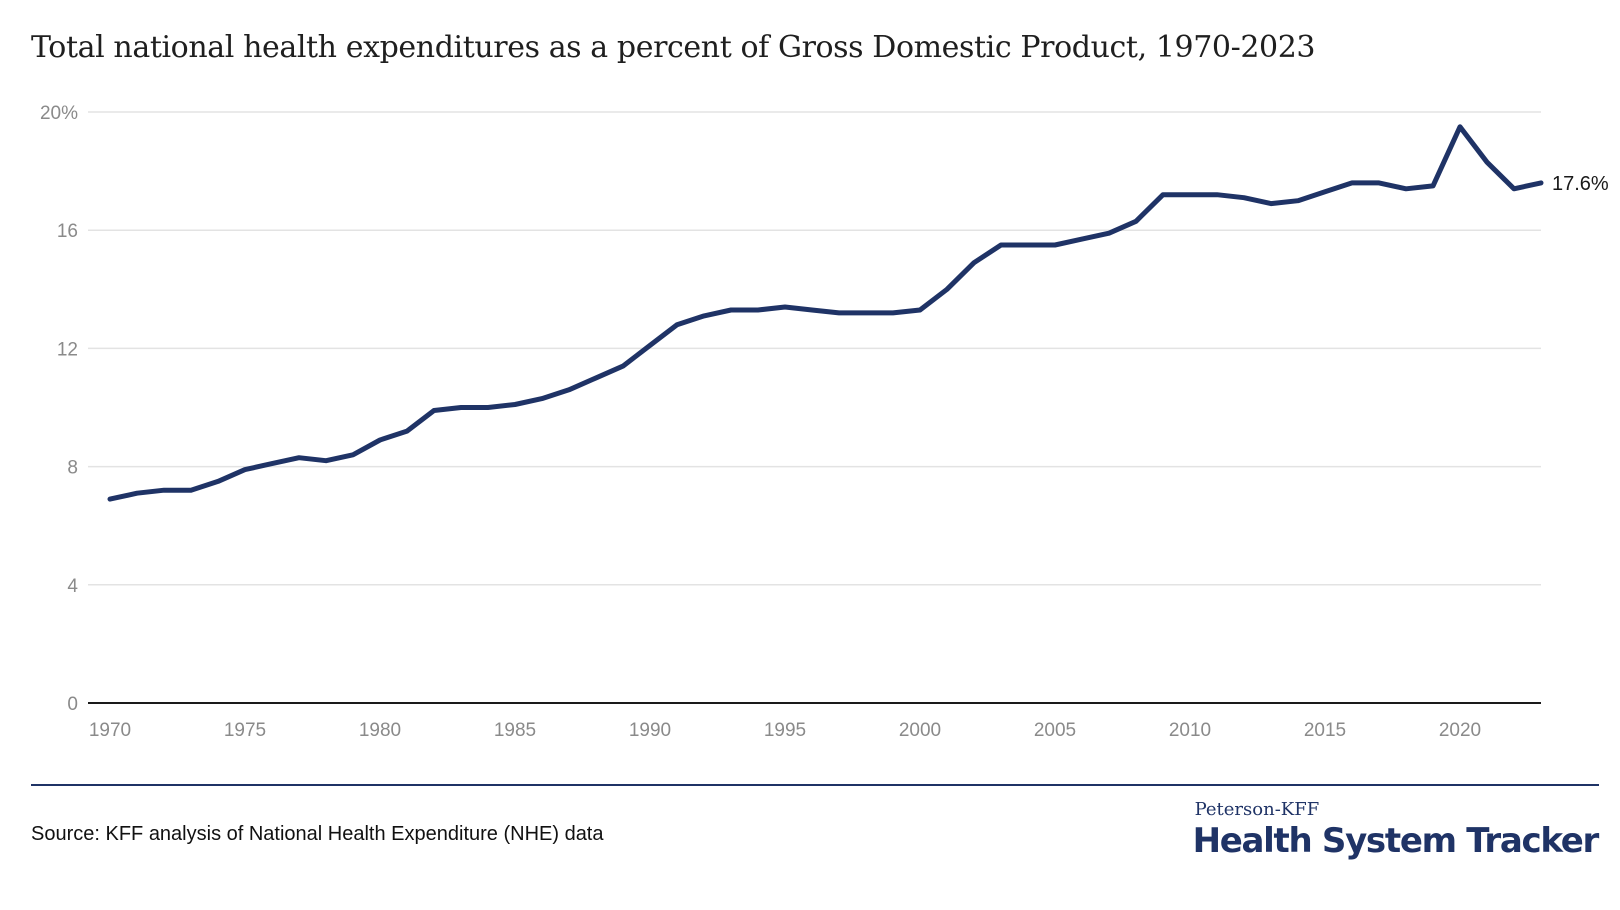  I want to click on y-tick-label: 0, so click(72, 704).